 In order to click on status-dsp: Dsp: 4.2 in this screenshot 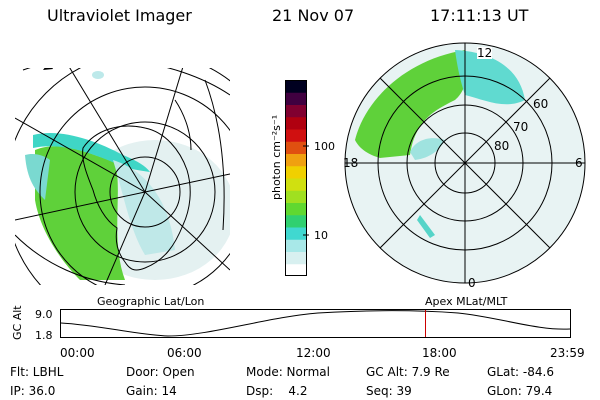, I will do `click(277, 391)`.